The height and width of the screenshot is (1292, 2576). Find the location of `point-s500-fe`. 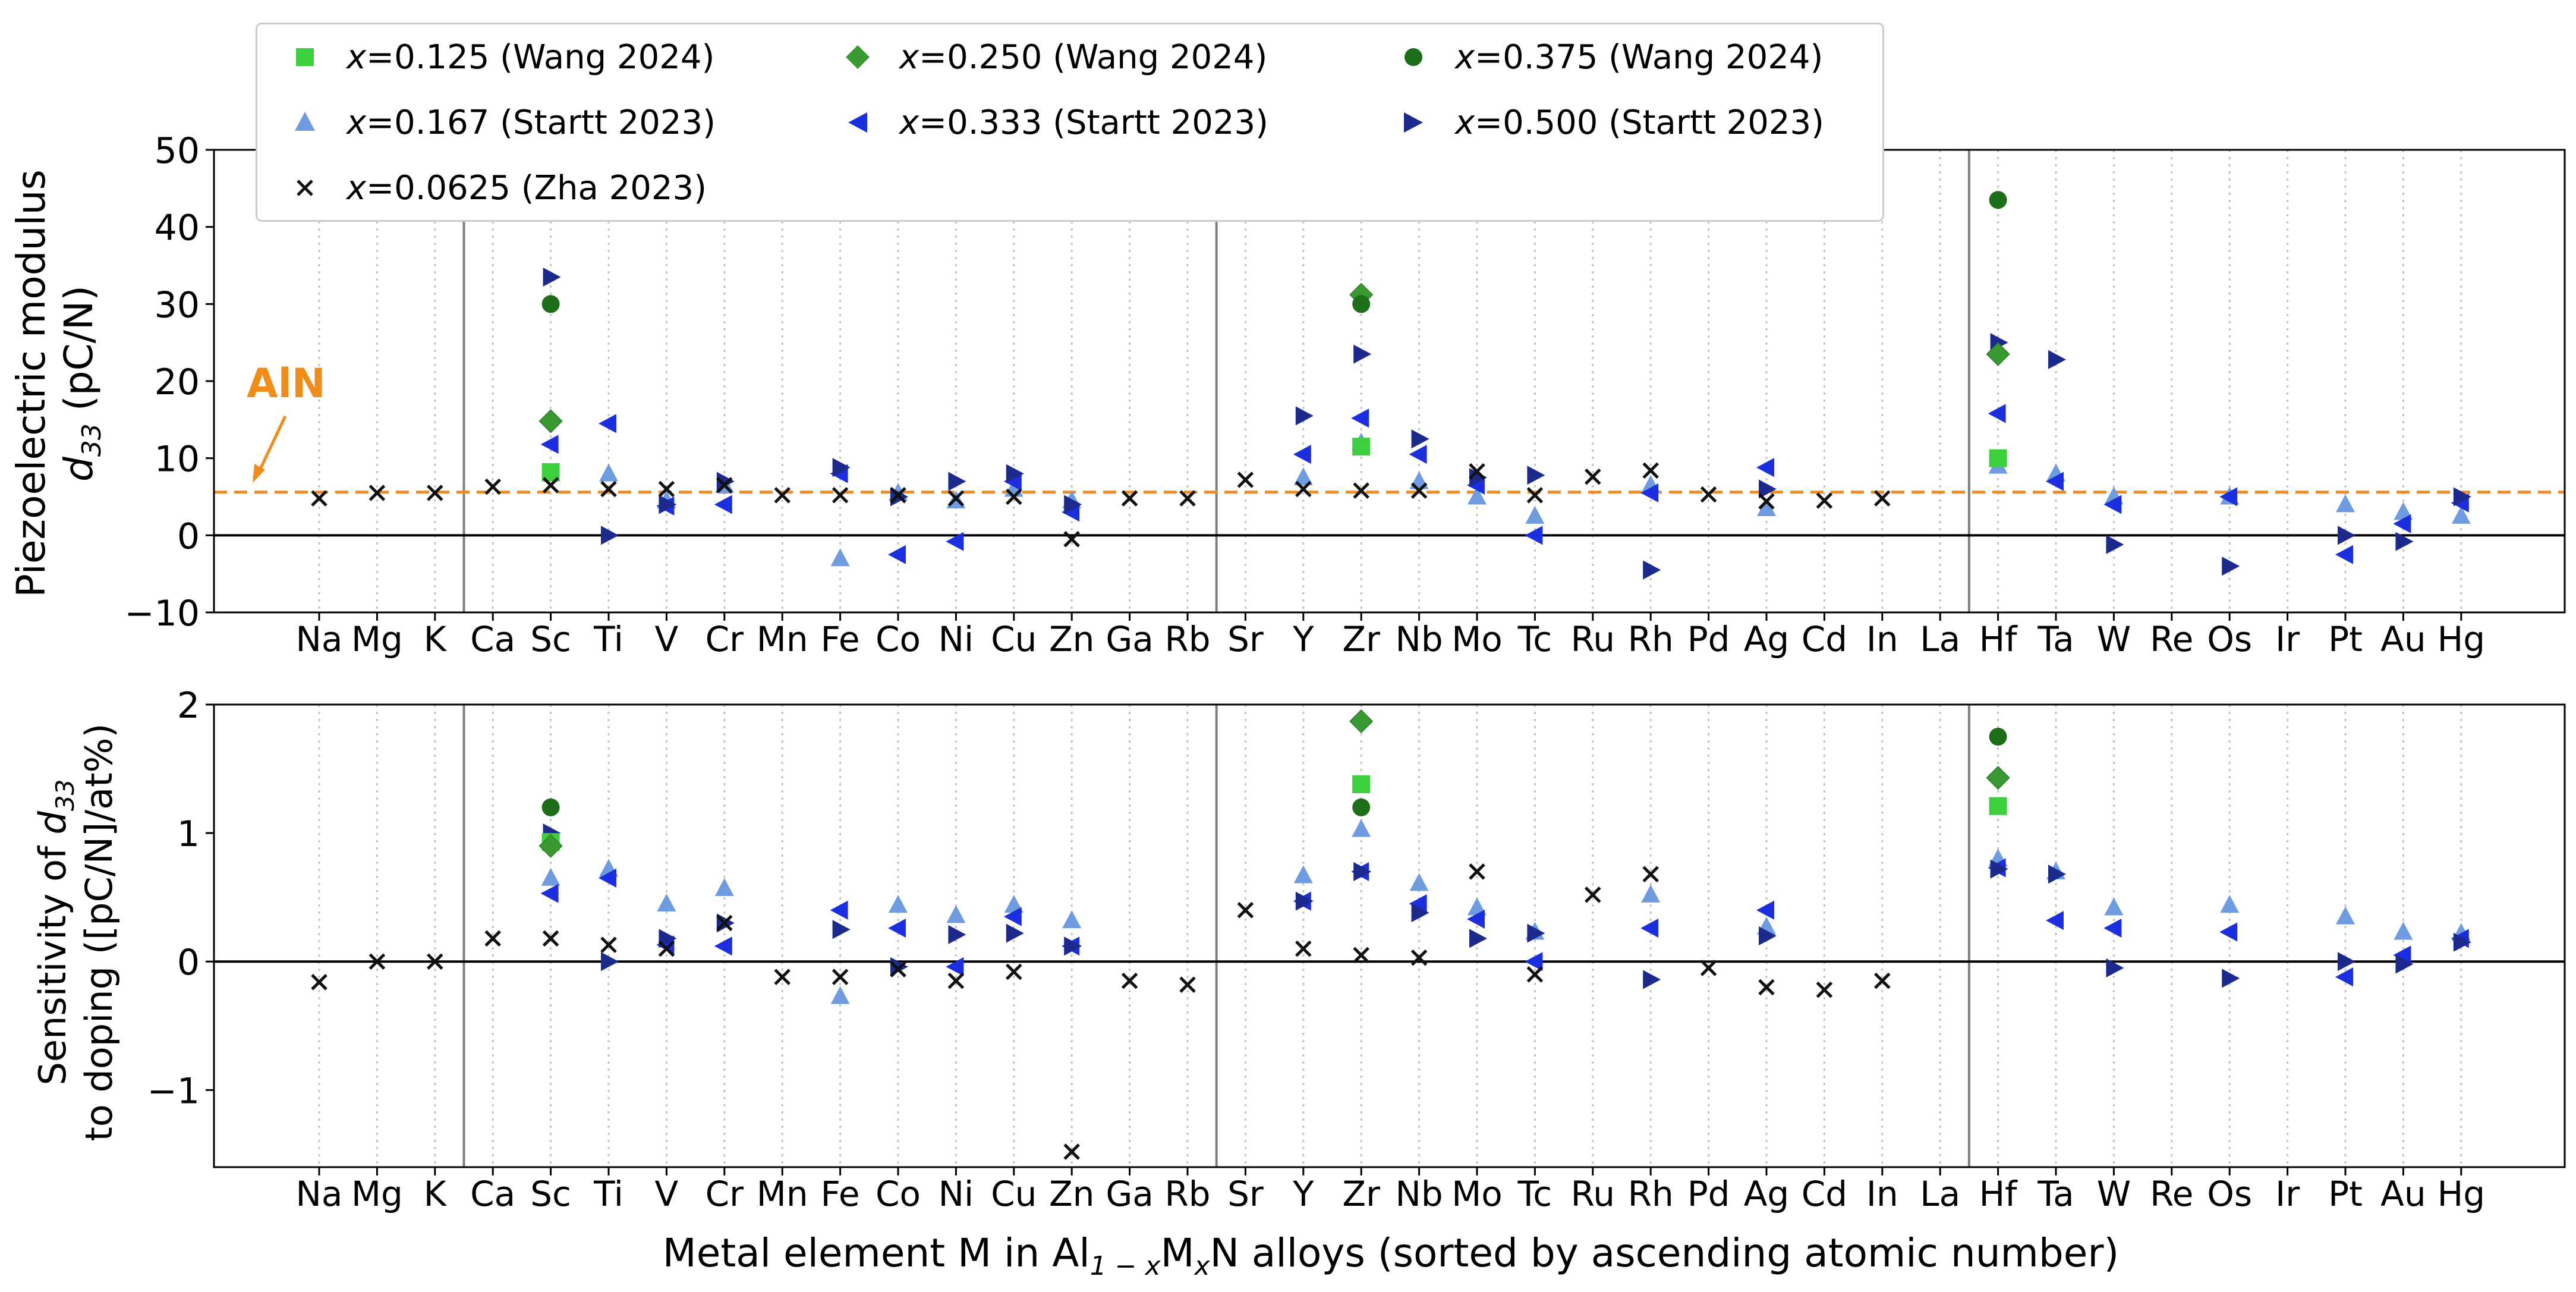

point-s500-fe is located at coordinates (842, 468).